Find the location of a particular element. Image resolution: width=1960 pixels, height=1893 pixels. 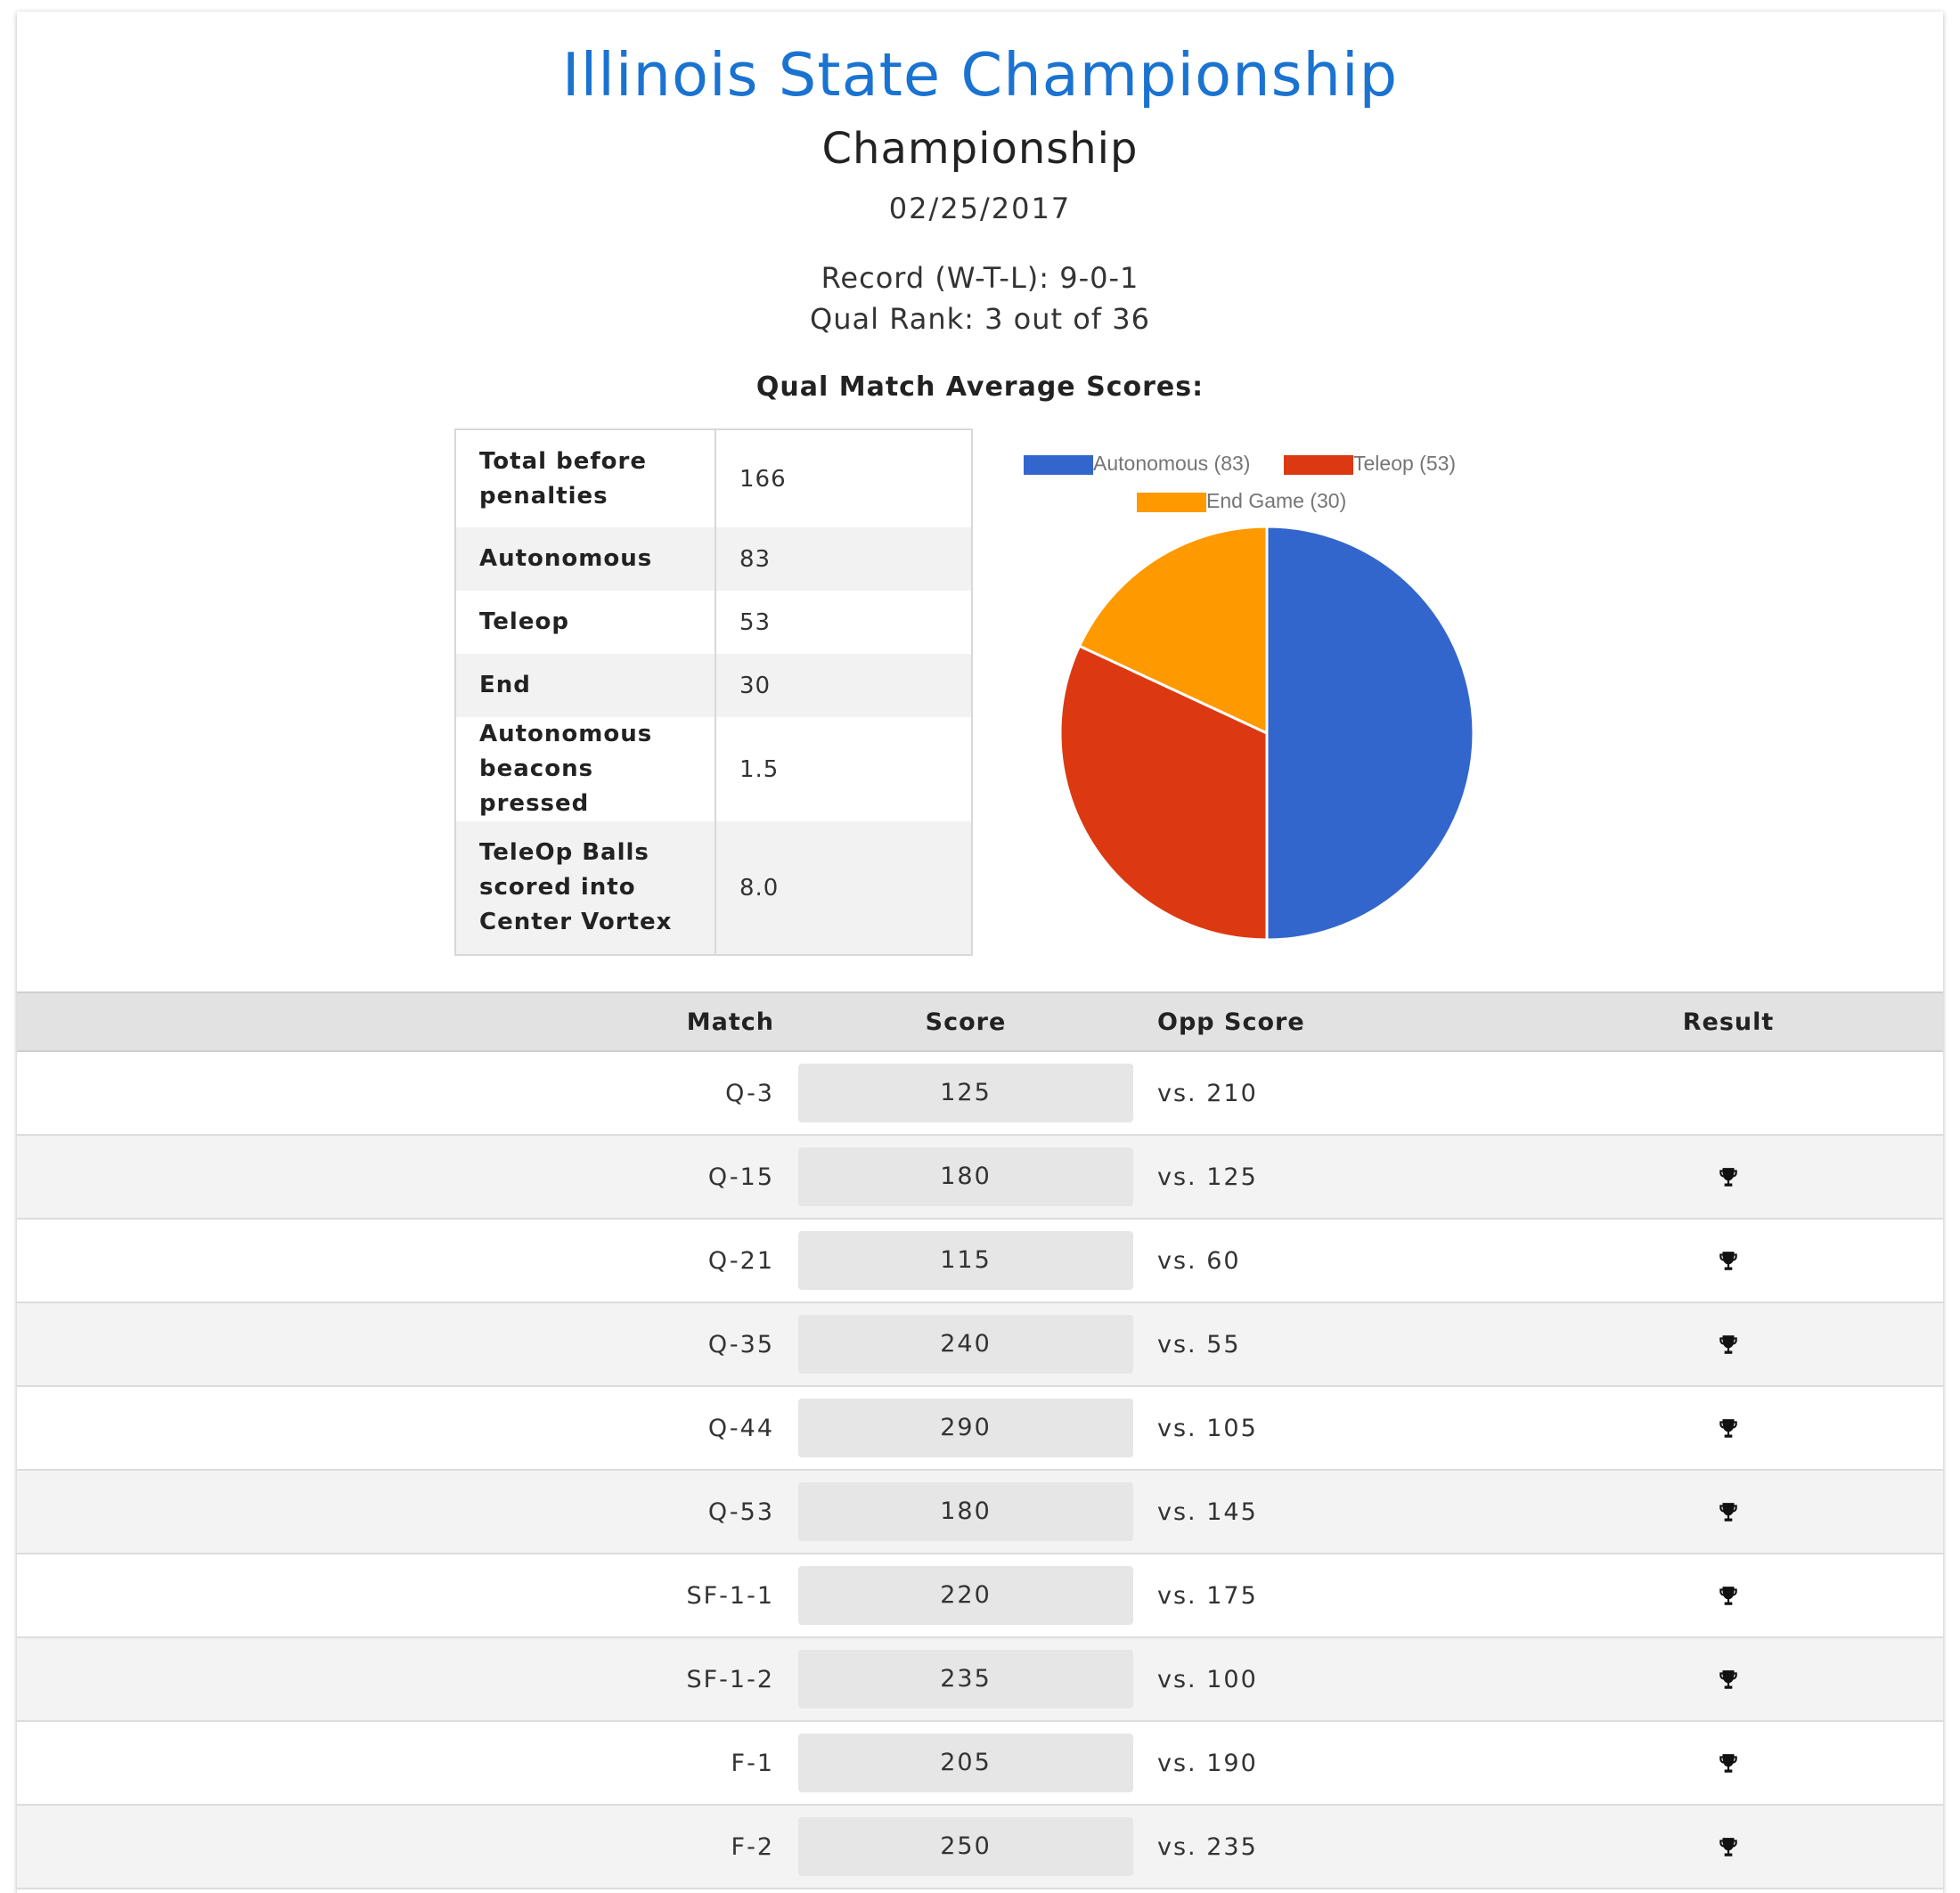

score-cell: 250 is located at coordinates (965, 1847).